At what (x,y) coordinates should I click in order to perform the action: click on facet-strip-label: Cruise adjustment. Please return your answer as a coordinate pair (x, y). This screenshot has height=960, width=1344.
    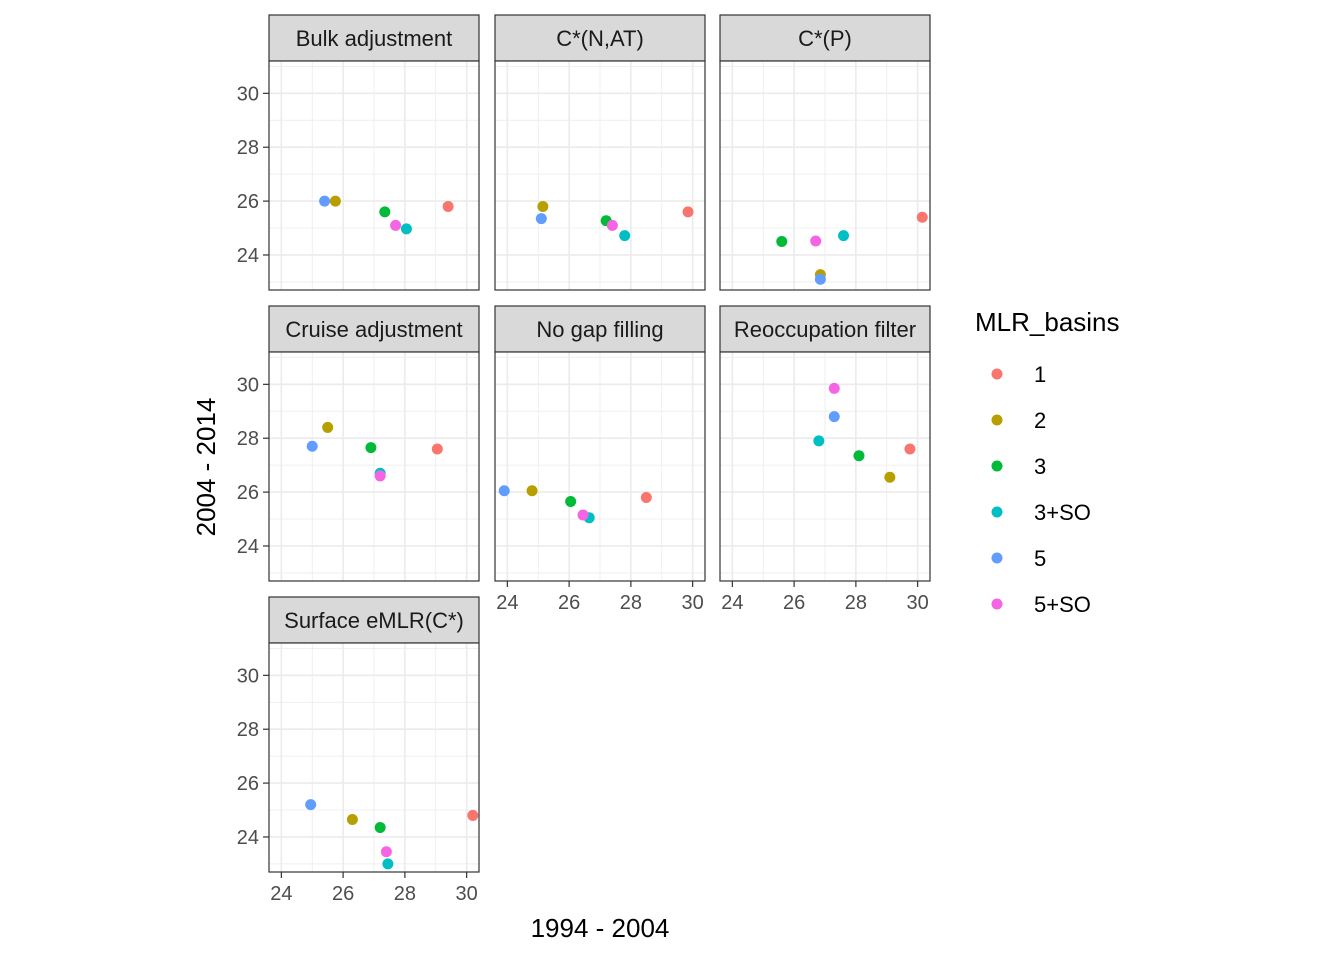
    Looking at the image, I should click on (373, 329).